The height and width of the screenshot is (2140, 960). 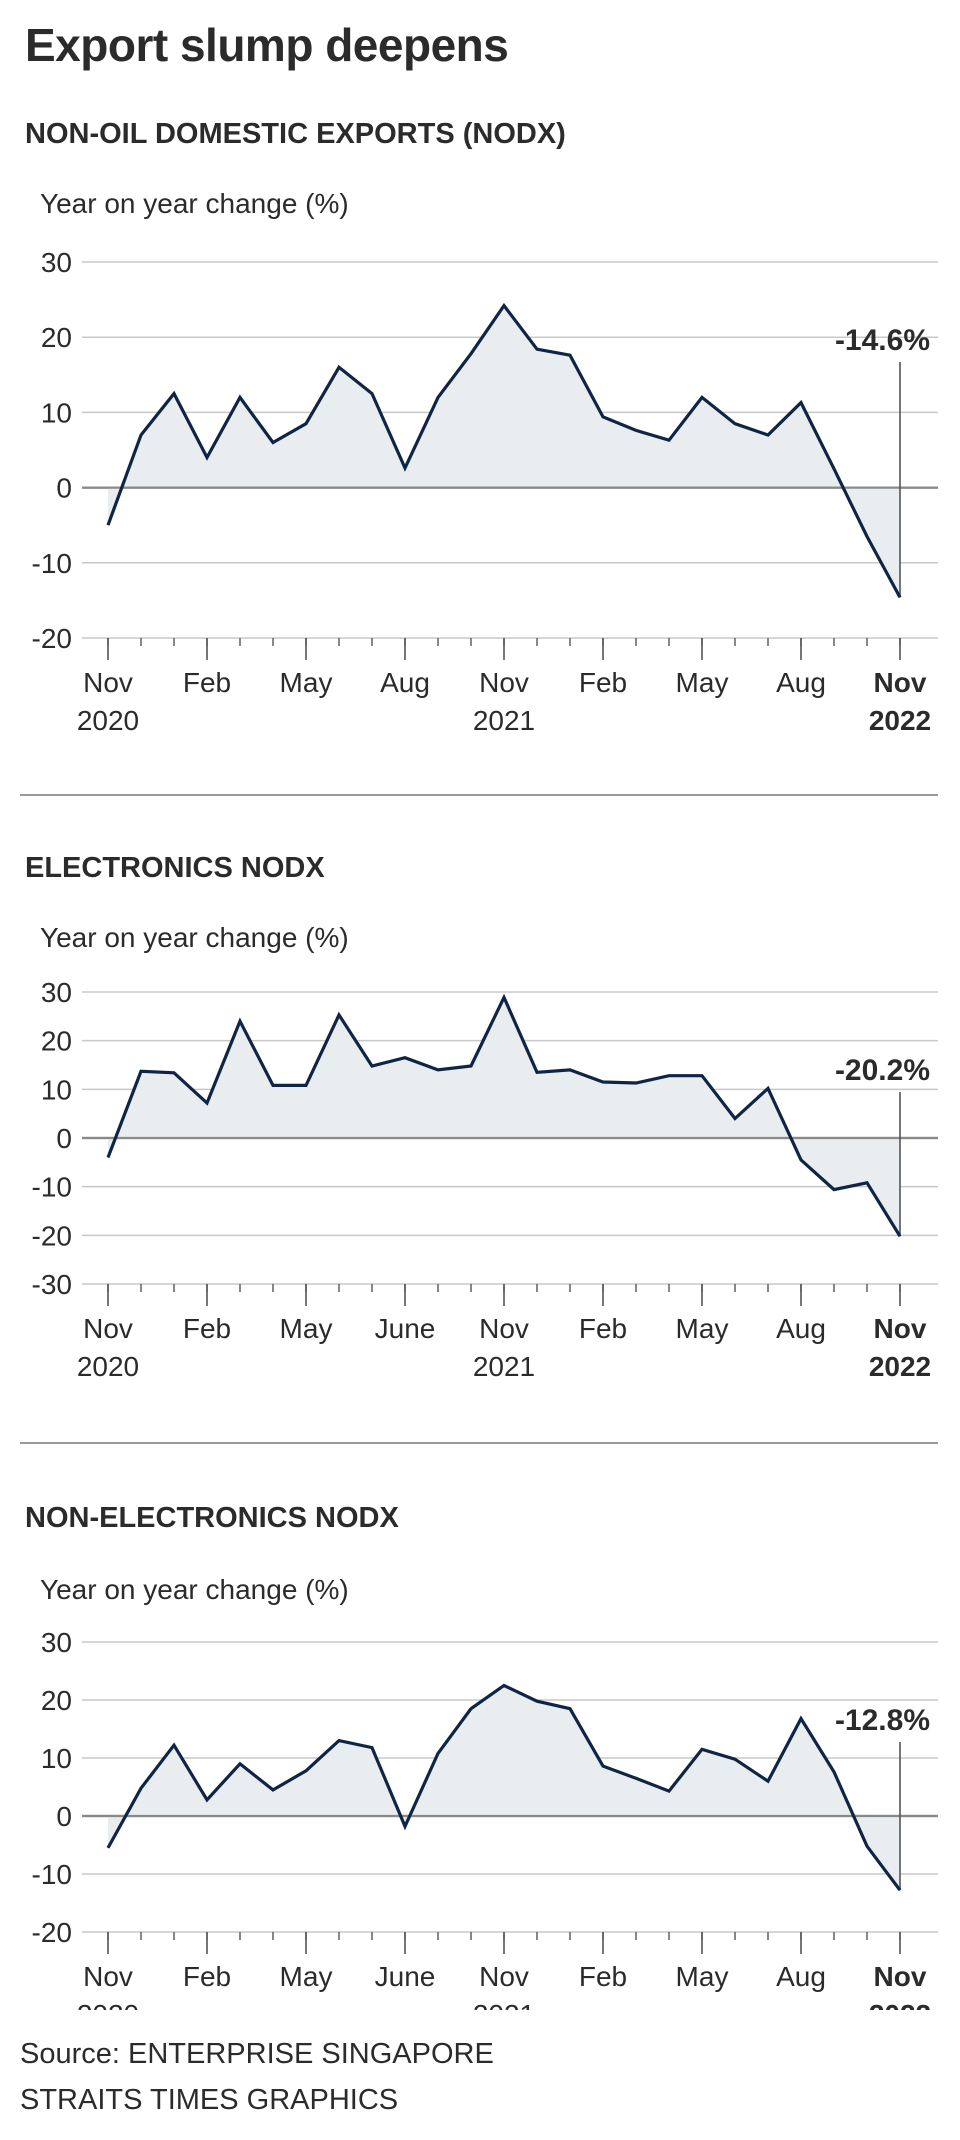 What do you see at coordinates (194, 1589) in the screenshot?
I see `chart-3-ylabel: Year on year change (%)` at bounding box center [194, 1589].